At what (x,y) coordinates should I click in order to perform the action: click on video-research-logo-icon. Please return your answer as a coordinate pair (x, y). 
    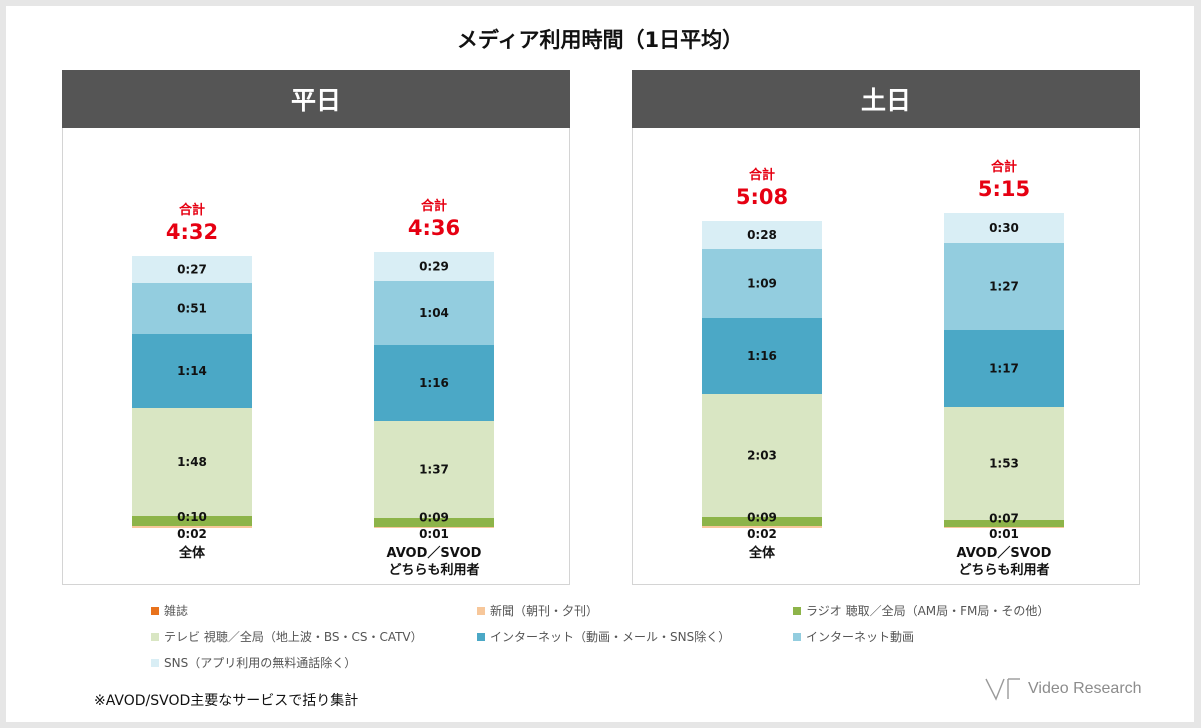
    Looking at the image, I should click on (1002, 689).